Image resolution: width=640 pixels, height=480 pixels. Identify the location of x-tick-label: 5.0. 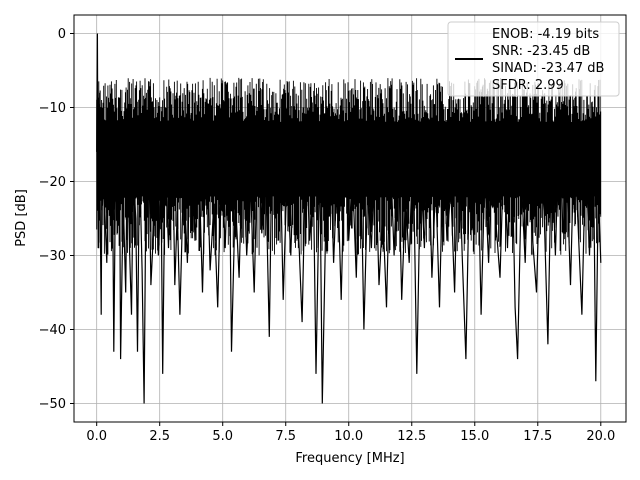
(222, 436).